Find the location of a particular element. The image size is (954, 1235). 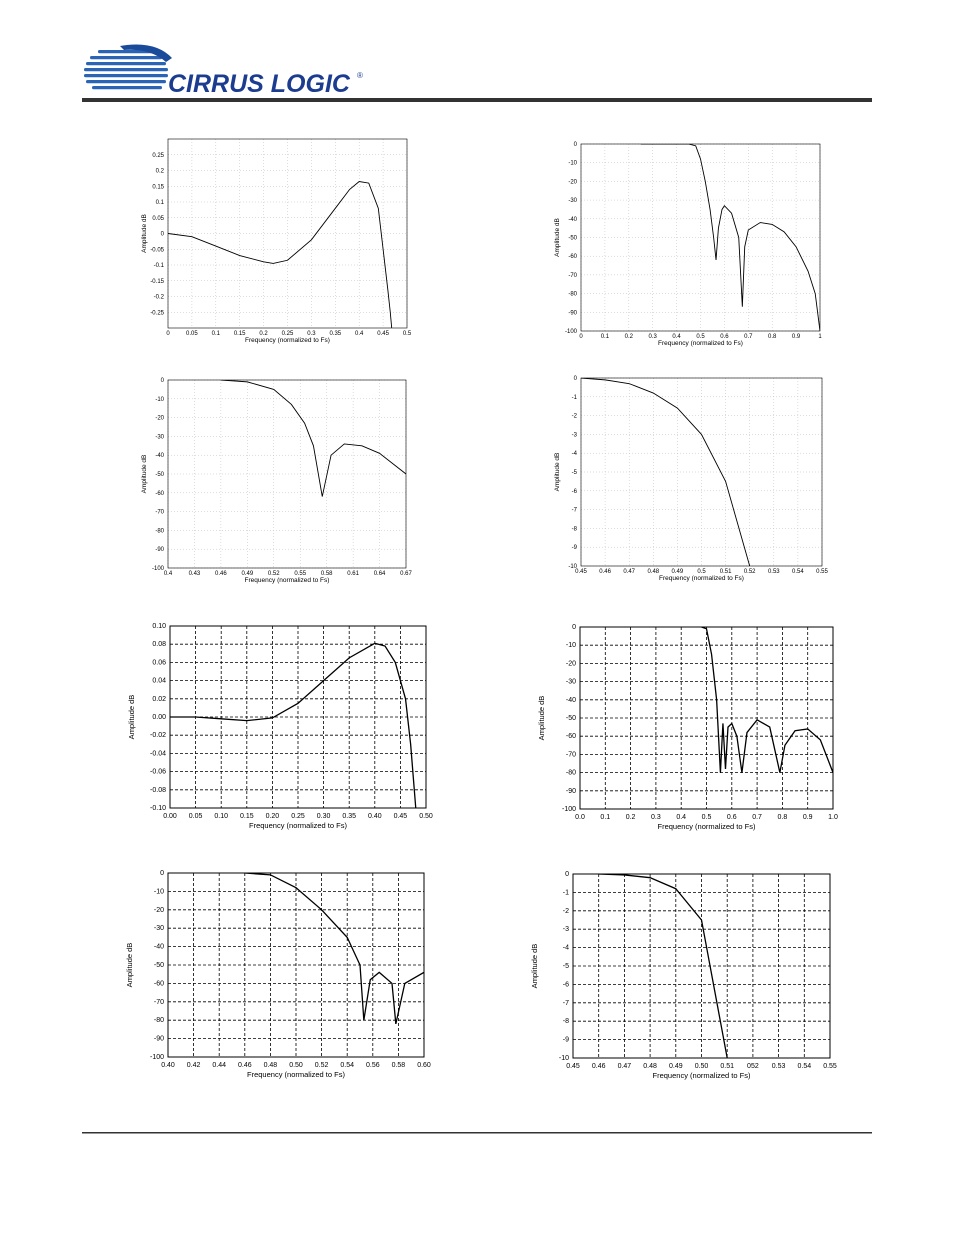

x-tick-label: 0.00 is located at coordinates (170, 816).